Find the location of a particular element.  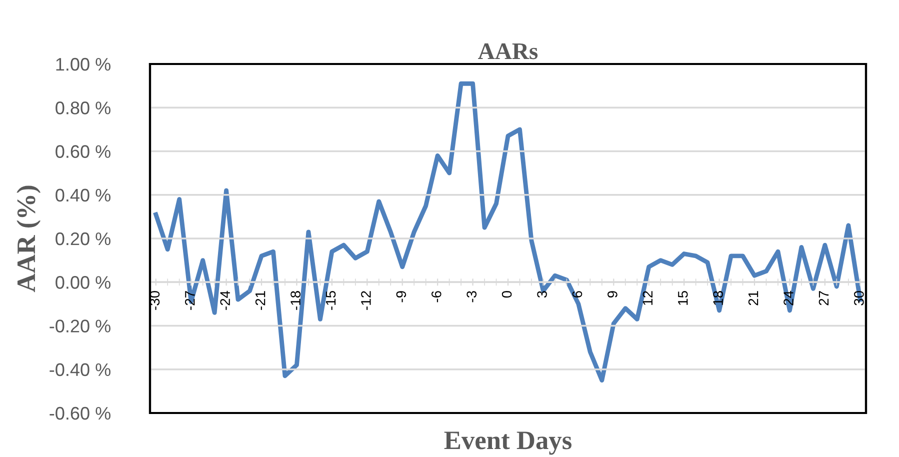

x-axis-title: Event Days is located at coordinates (508, 443).